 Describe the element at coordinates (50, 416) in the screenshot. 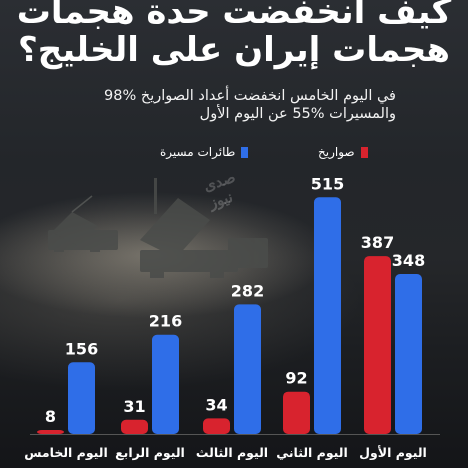

I see `data-label-missiles-5: 8` at that location.